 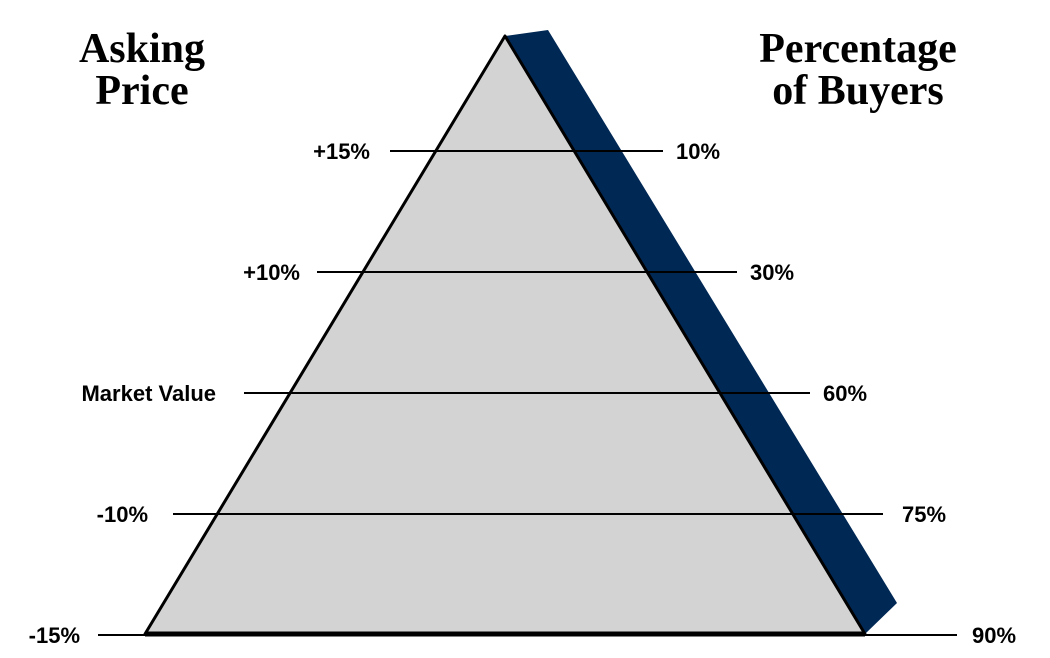 What do you see at coordinates (857, 49) in the screenshot?
I see `percentage-of-buyers-heading-line-1: Percentage` at bounding box center [857, 49].